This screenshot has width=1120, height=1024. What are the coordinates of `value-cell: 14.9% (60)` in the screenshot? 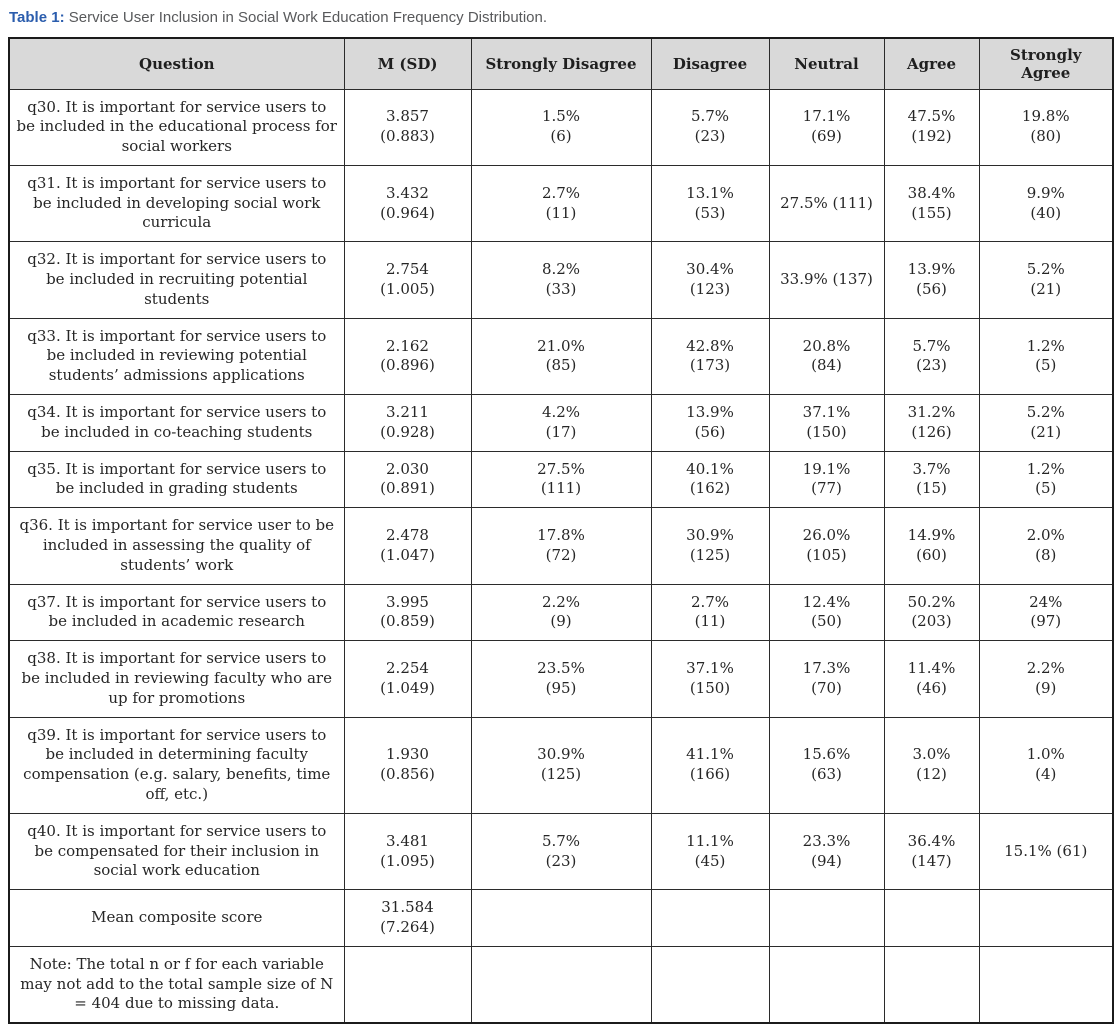 It's located at (931, 546).